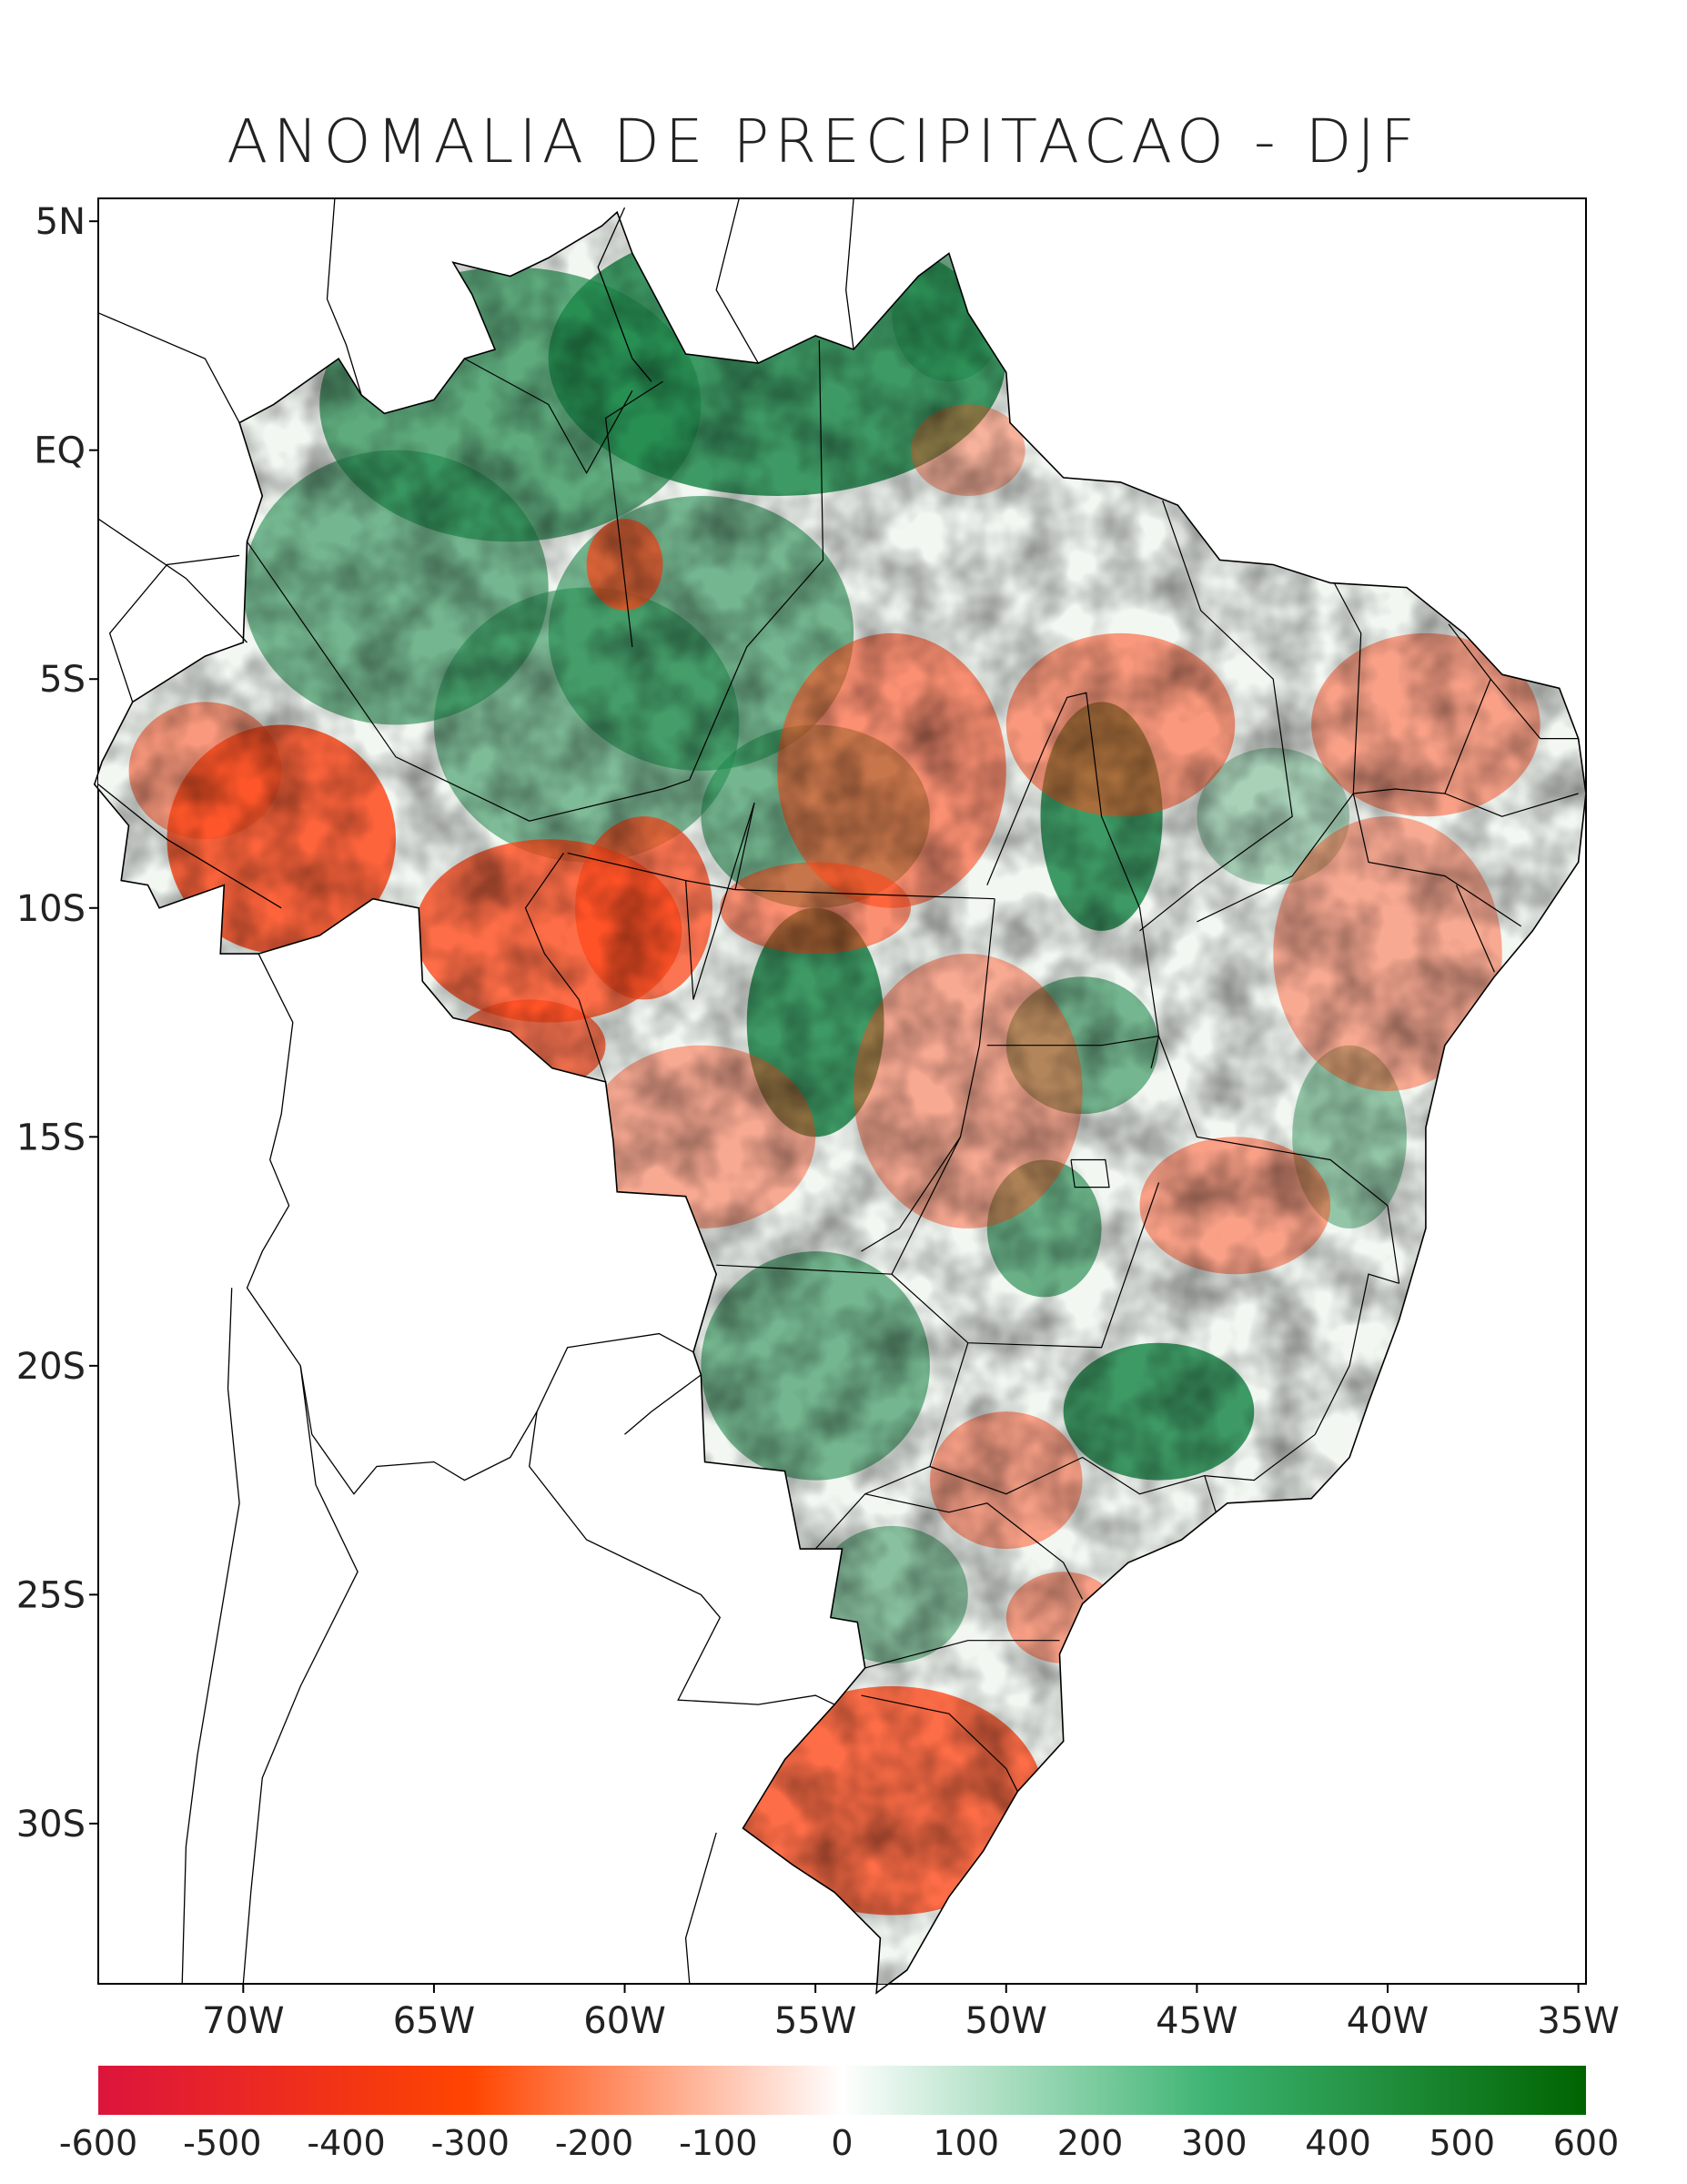  I want to click on colorbar-label: 600, so click(1586, 2143).